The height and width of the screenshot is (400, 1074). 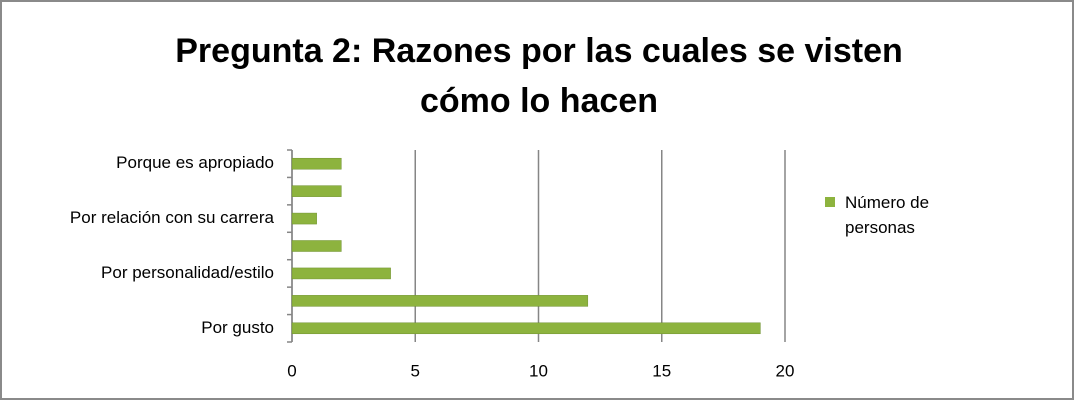 What do you see at coordinates (538, 370) in the screenshot?
I see `x-tick-label: 10` at bounding box center [538, 370].